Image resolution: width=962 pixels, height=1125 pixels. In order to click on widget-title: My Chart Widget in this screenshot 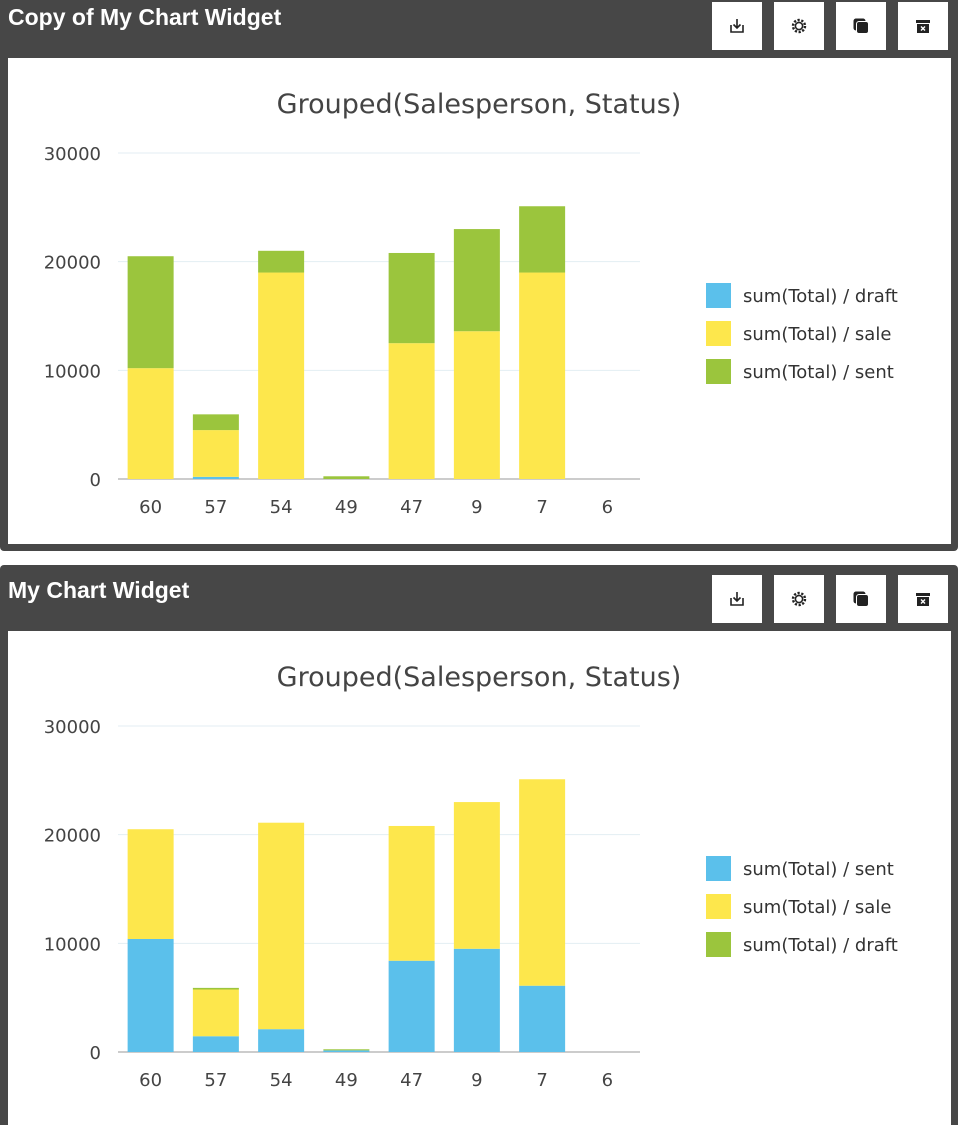, I will do `click(99, 590)`.